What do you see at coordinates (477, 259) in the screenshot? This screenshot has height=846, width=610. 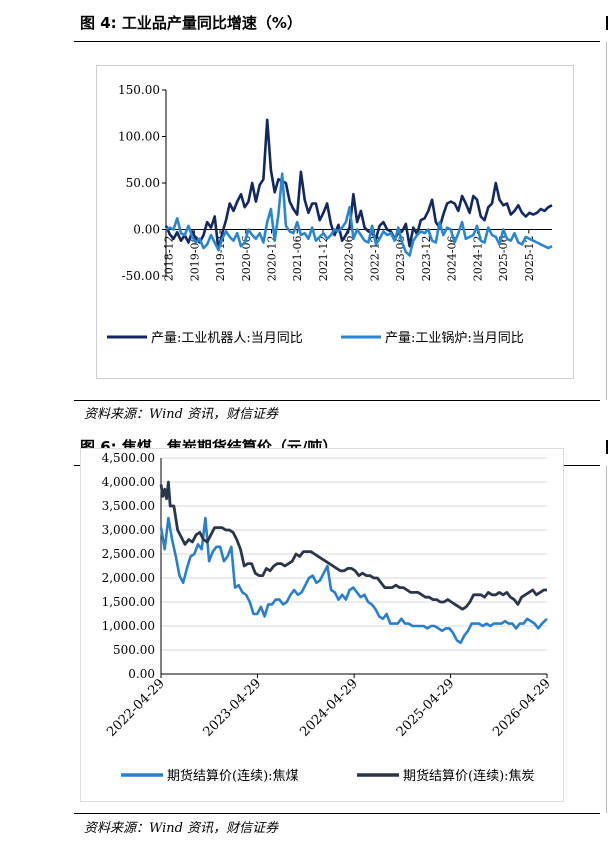 I see `x-tick-label: 2024-12` at bounding box center [477, 259].